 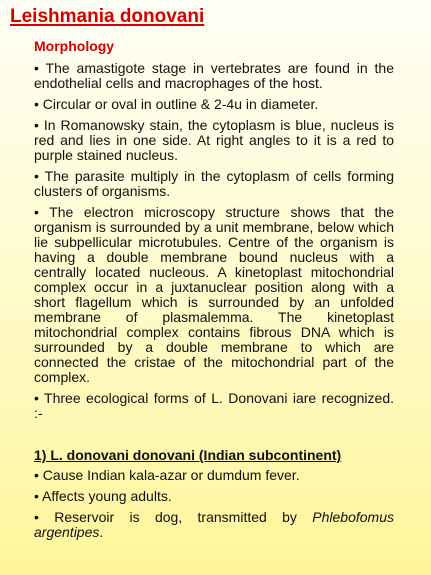 I want to click on reservoir-text: • Reservoir is dog, transmitted by, so click(x=173, y=517).